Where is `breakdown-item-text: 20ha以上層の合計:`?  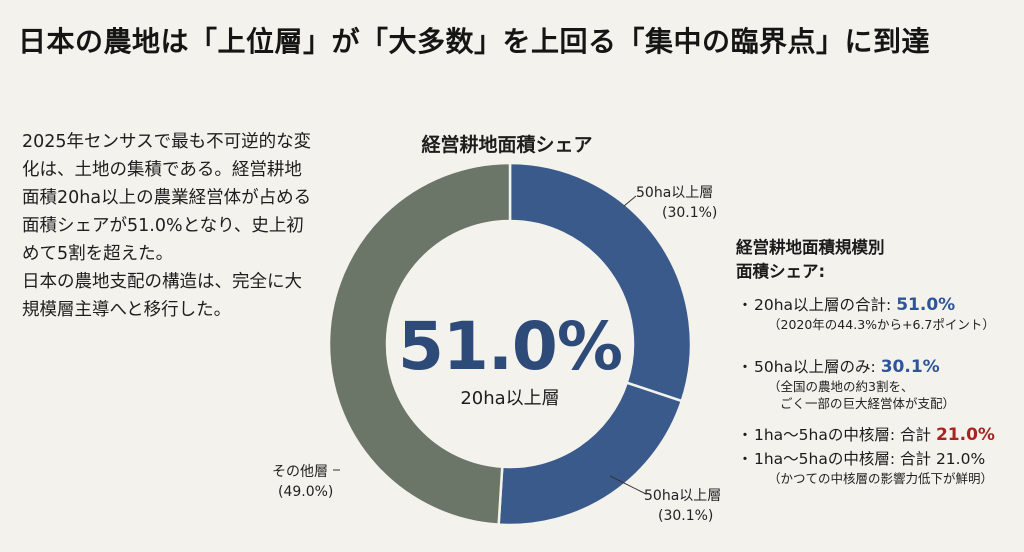
breakdown-item-text: 20ha以上層の合計: is located at coordinates (825, 305).